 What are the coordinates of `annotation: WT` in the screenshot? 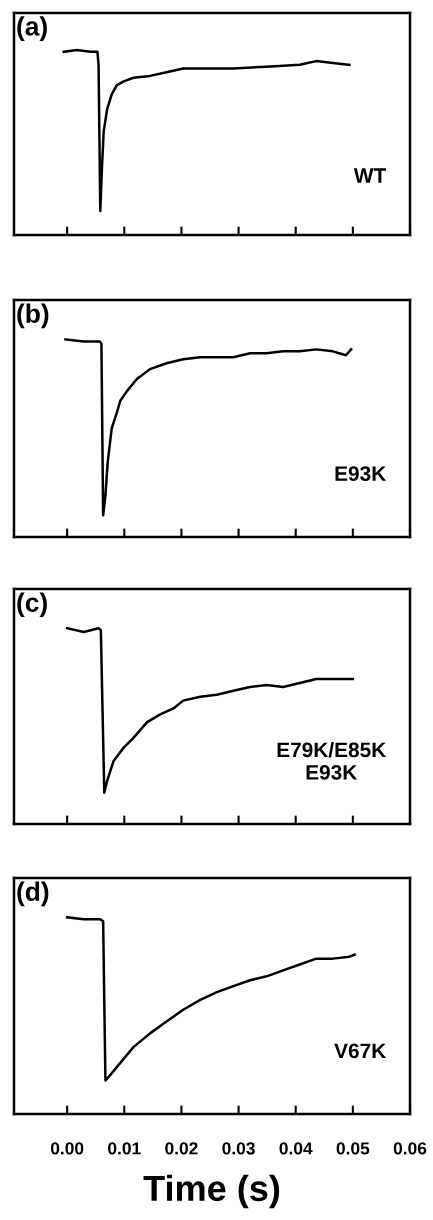 It's located at (370, 175).